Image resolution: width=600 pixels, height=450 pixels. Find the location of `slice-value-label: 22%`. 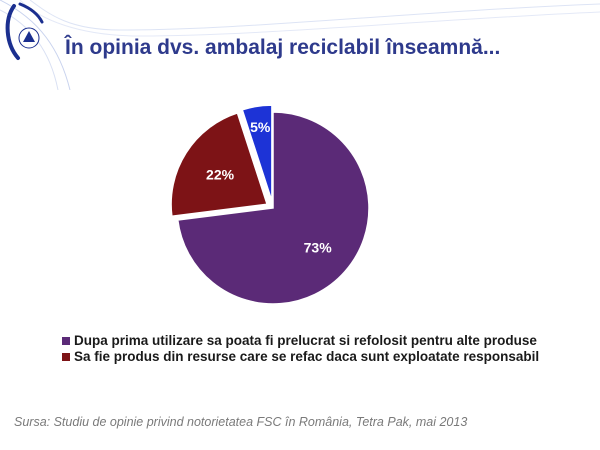

slice-value-label: 22% is located at coordinates (220, 174).